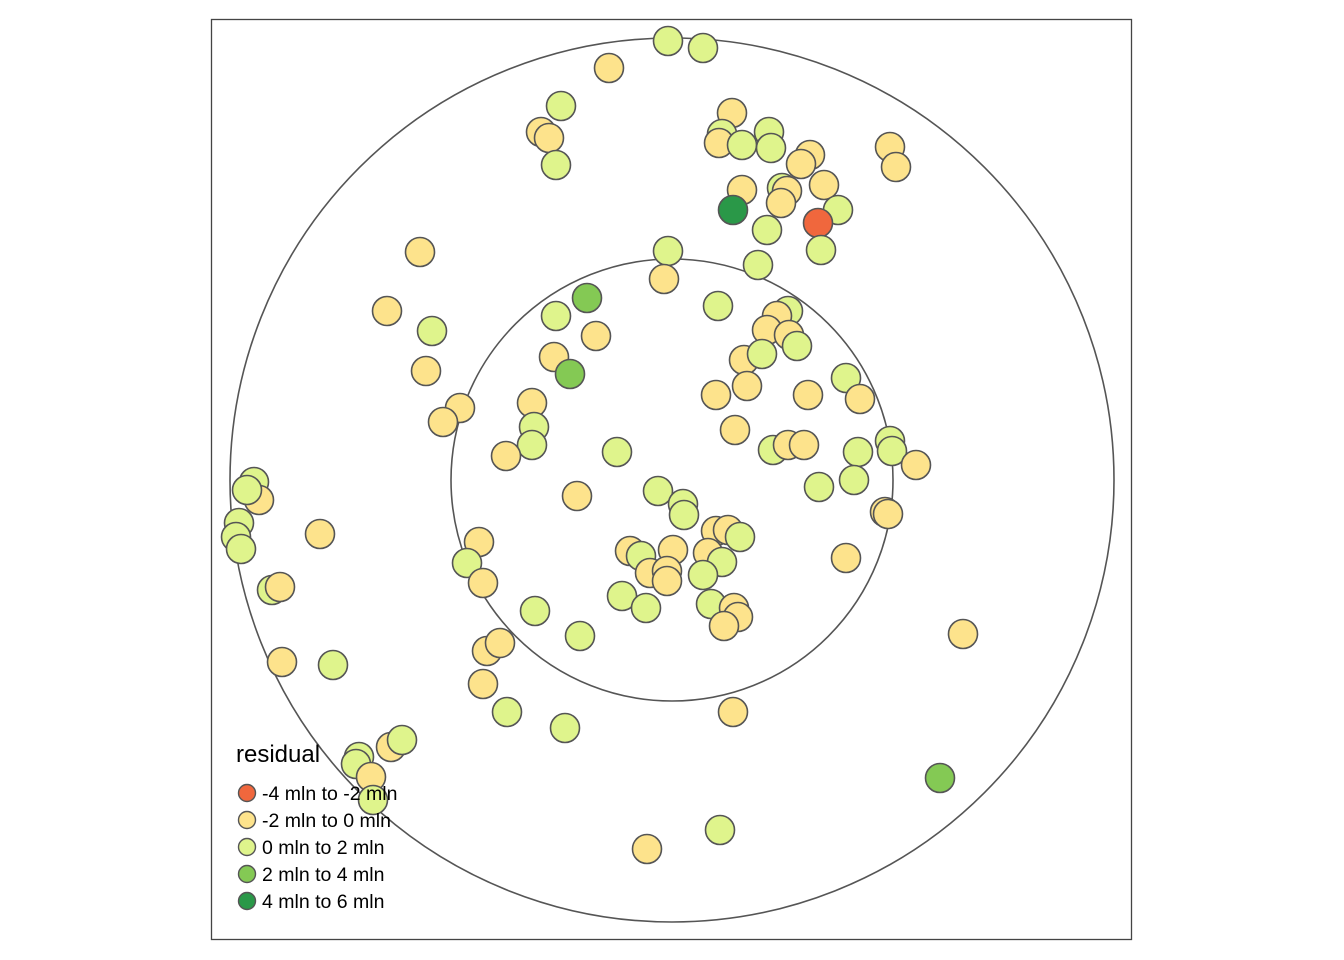 This screenshot has height=960, width=1344. Describe the element at coordinates (323, 848) in the screenshot. I see `legend-label: 0 mln to 2 mln` at that location.